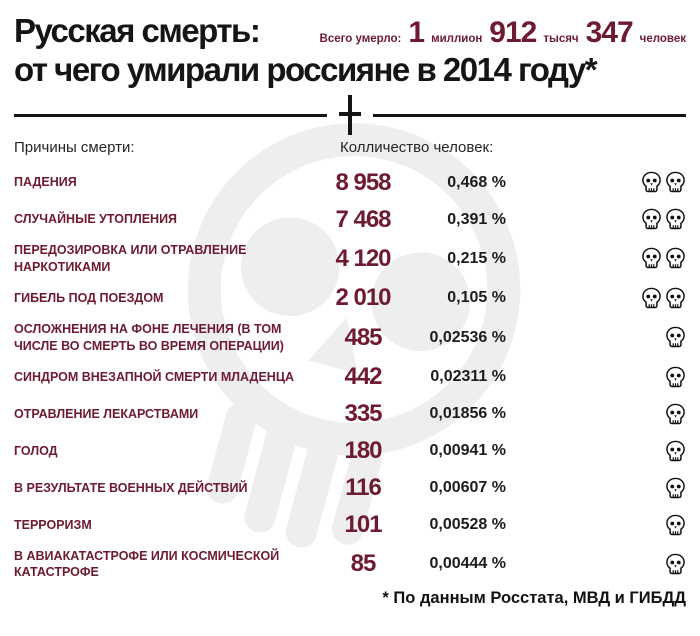  What do you see at coordinates (467, 524) in the screenshot?
I see `death-percent: 0,00528 %` at bounding box center [467, 524].